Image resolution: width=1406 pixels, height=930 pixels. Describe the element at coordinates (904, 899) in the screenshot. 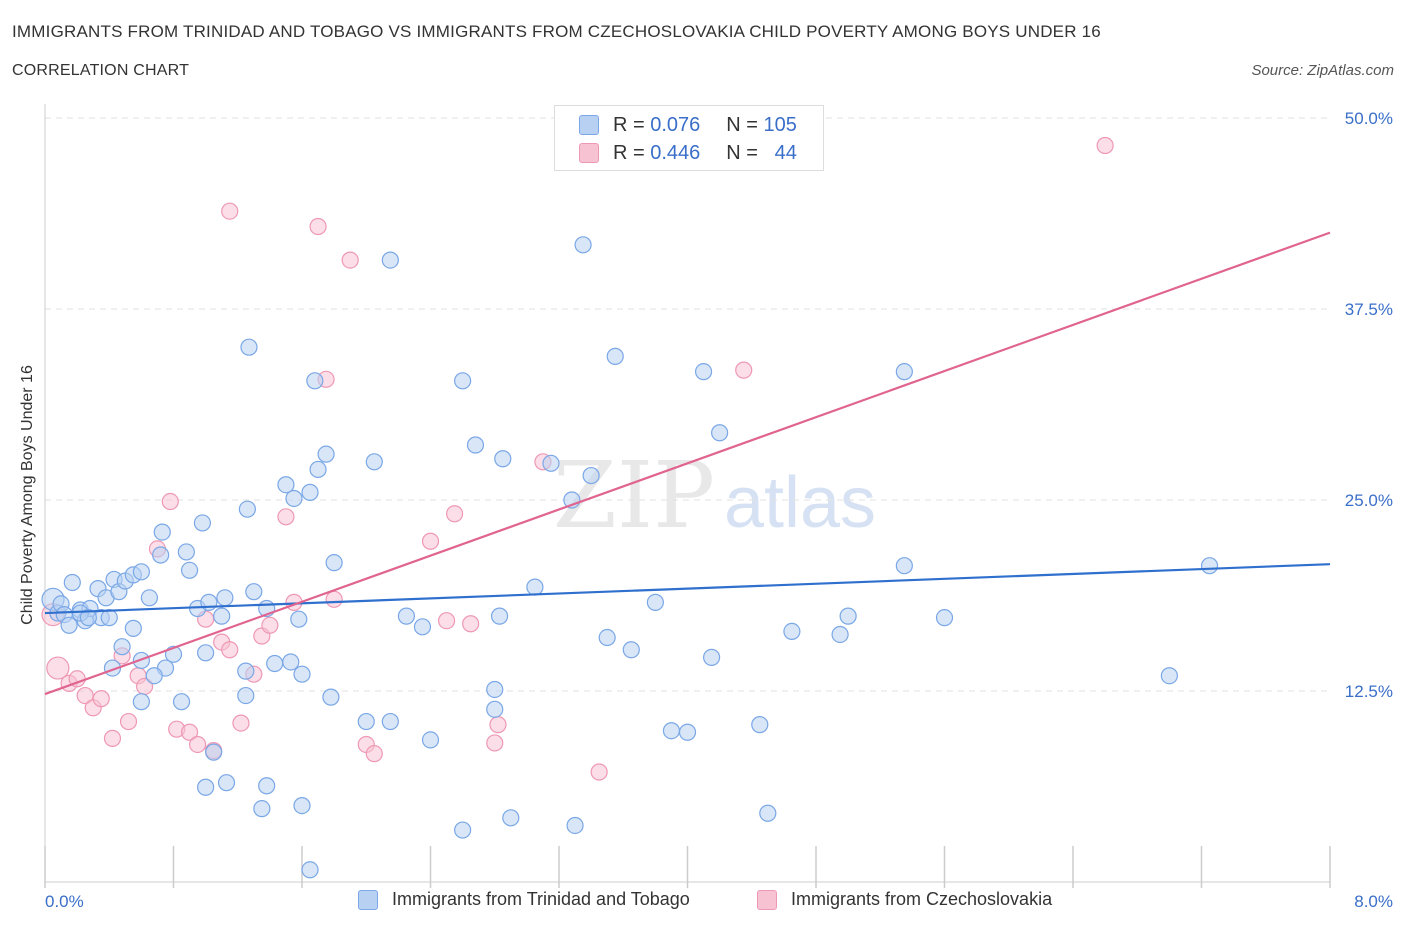

I see `bottom-legend-czechoslovakia: Immigrants from Czechoslovakia` at that location.